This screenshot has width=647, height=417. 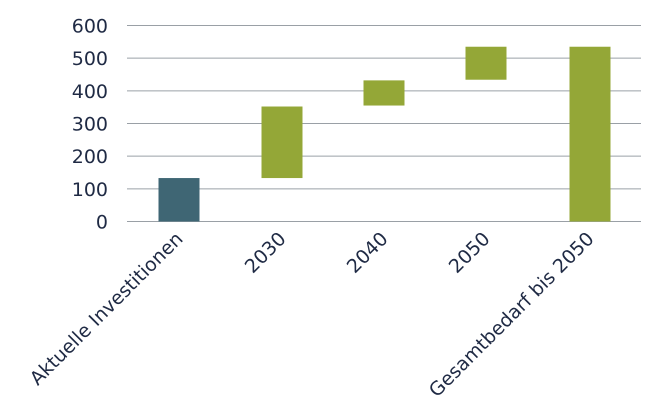 I want to click on x-category-label: 2030, so click(x=266, y=253).